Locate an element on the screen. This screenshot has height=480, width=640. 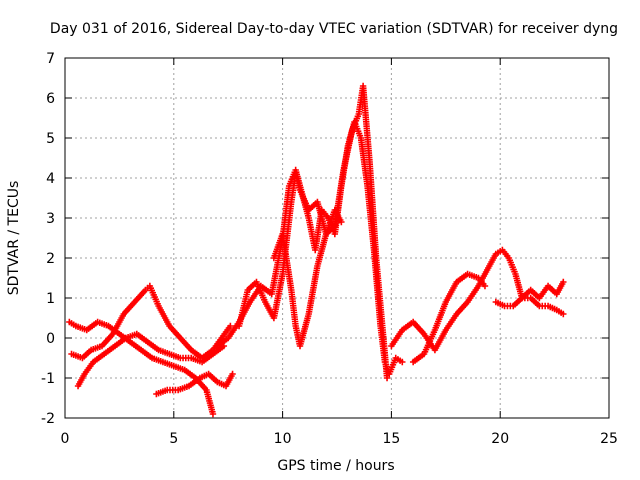
series-sat_i is located at coordinates (449, 318).